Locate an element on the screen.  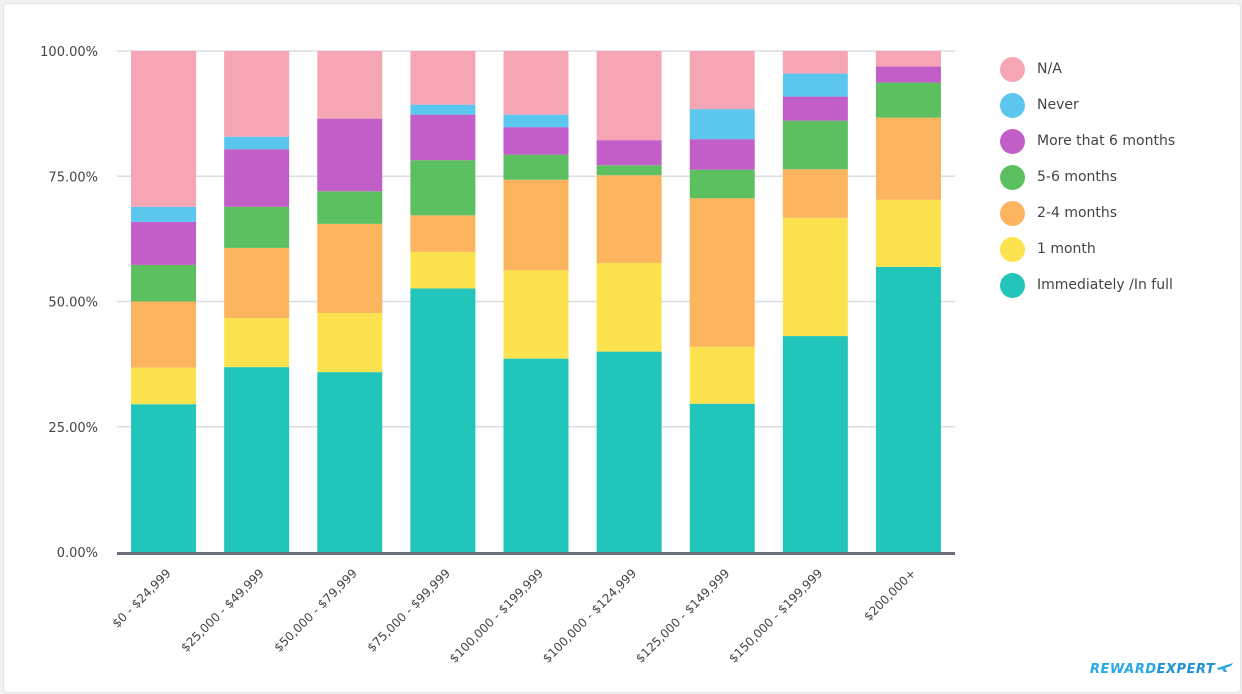
x-tick-label: $25,000 - $49,999 is located at coordinates (222, 610).